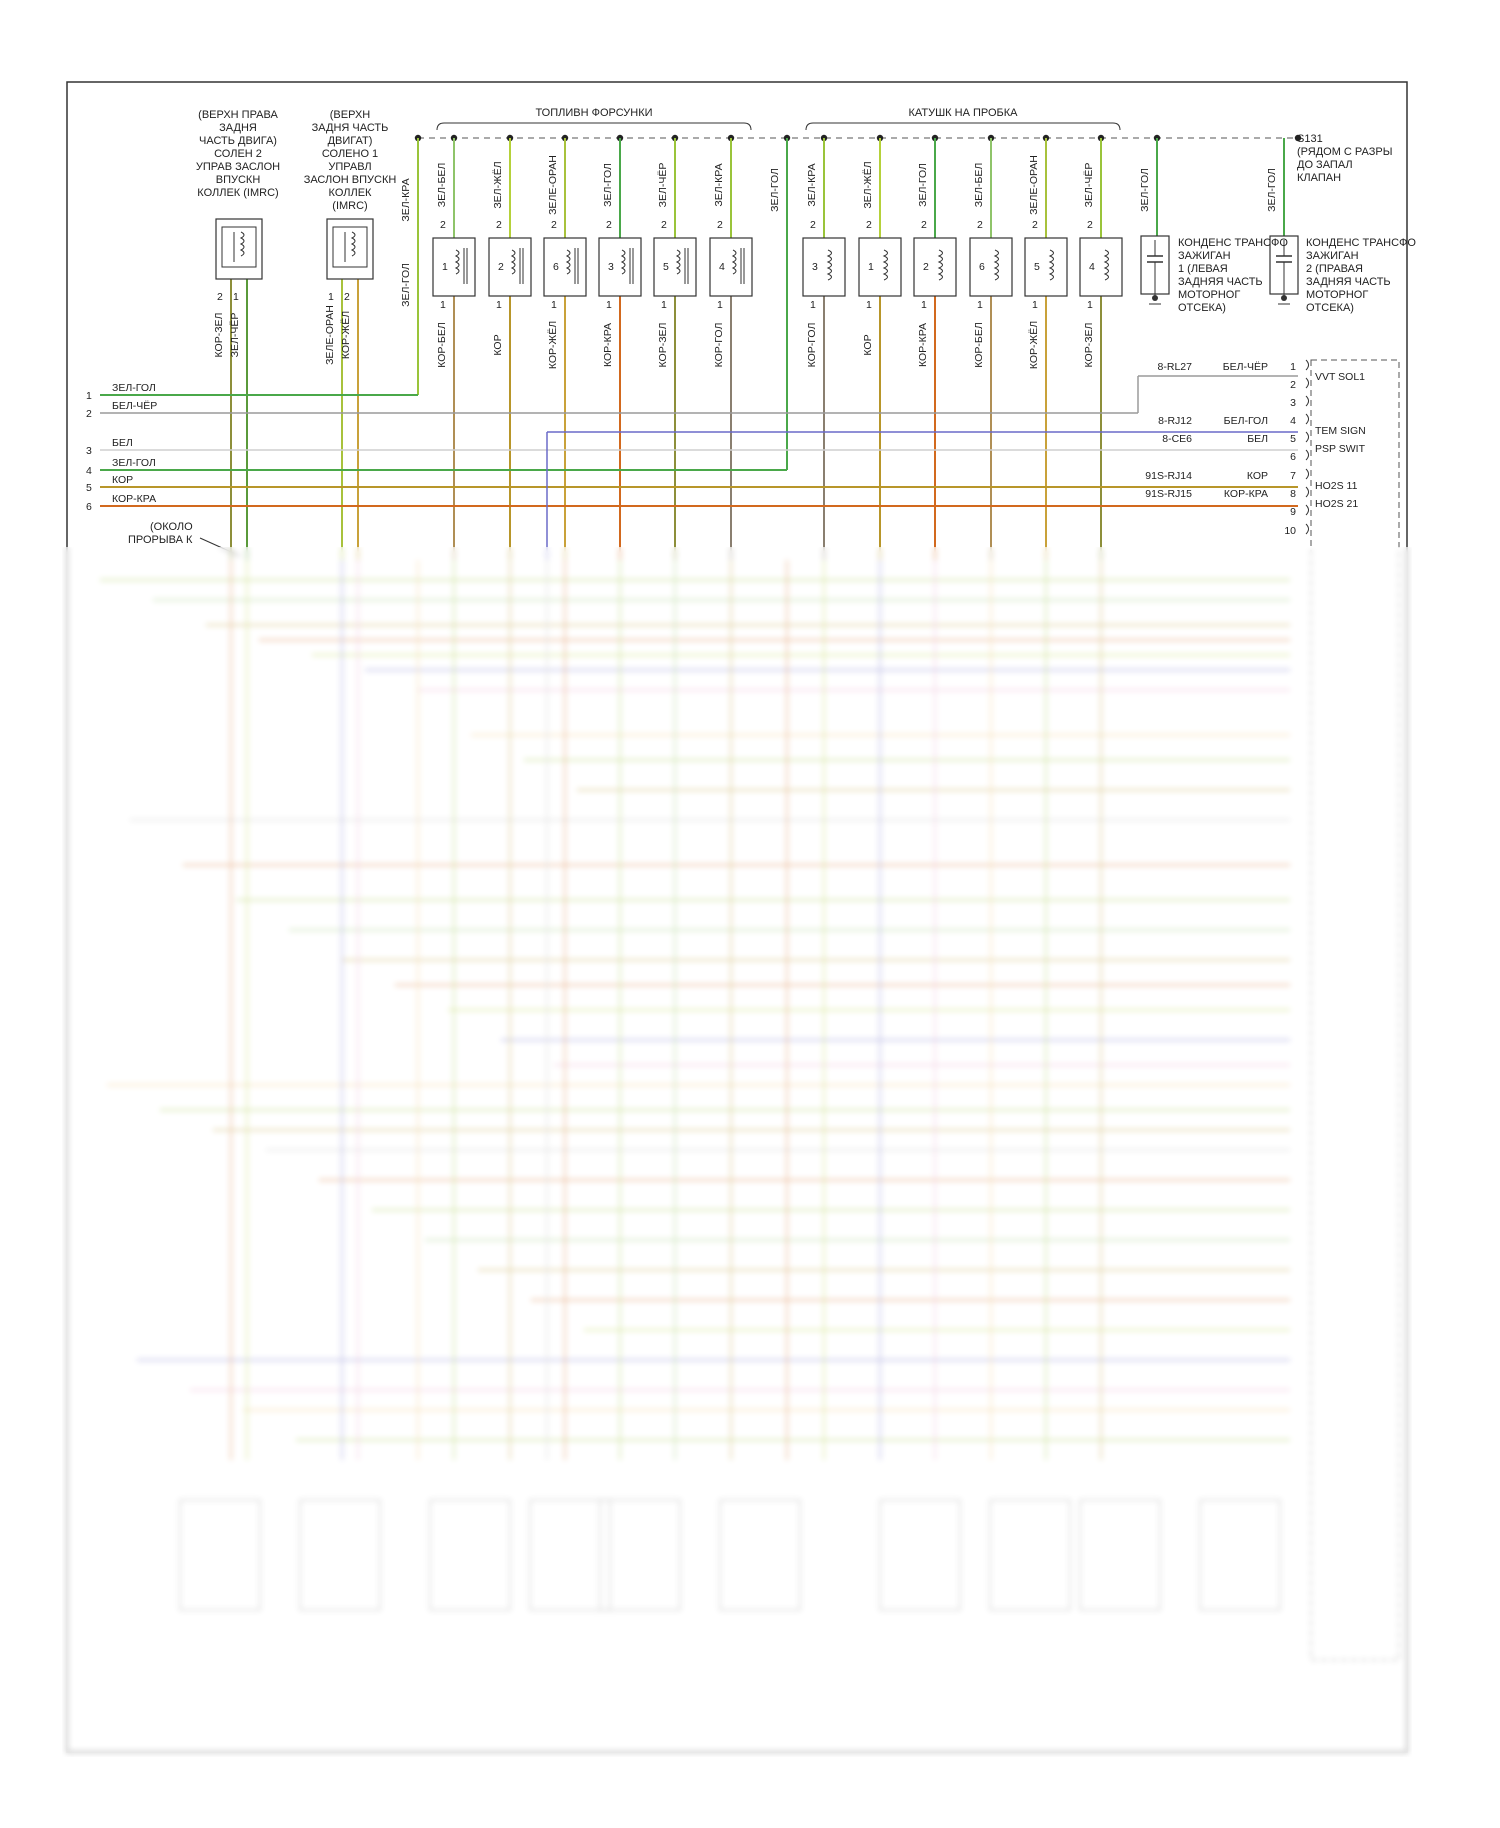 The height and width of the screenshot is (1828, 1500). I want to click on zel-gol-vertical-label: ЗЕЛ-ГОЛ, so click(406, 285).